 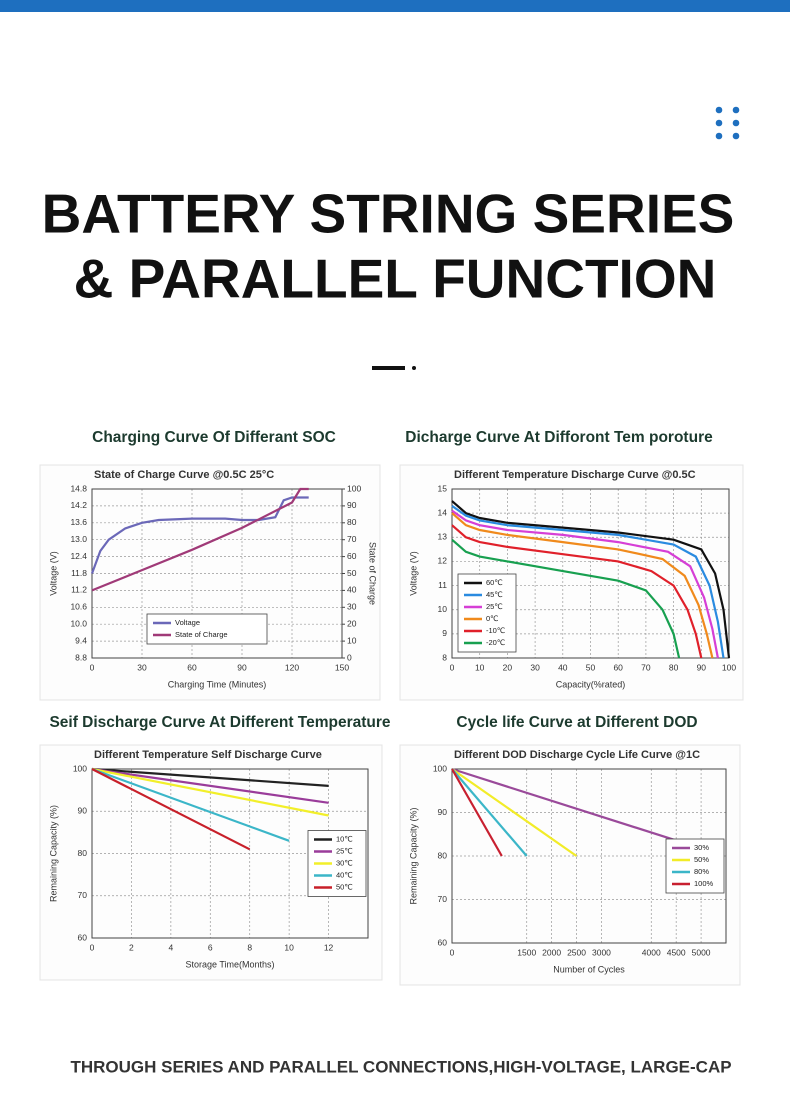 I want to click on x-tick-label: 4, so click(x=170, y=947).